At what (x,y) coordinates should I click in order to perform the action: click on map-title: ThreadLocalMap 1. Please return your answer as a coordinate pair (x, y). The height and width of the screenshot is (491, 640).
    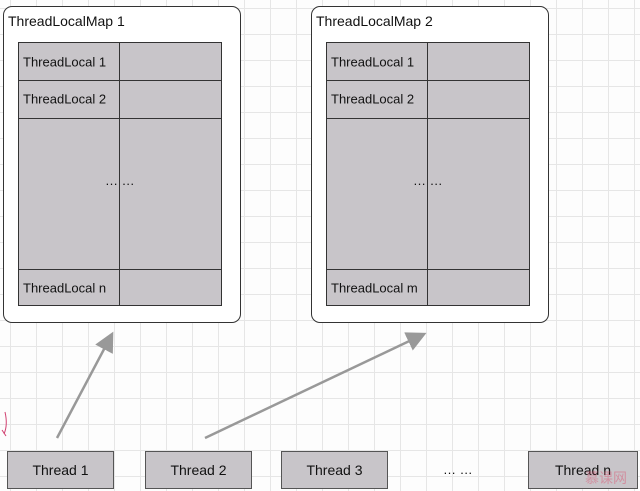
    Looking at the image, I should click on (66, 21).